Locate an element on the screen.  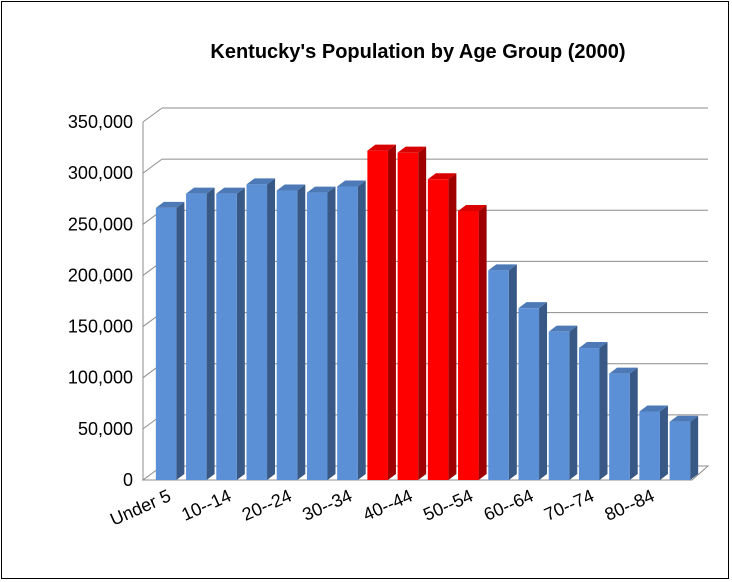
y-tick-label: 100,000 is located at coordinates (100, 378).